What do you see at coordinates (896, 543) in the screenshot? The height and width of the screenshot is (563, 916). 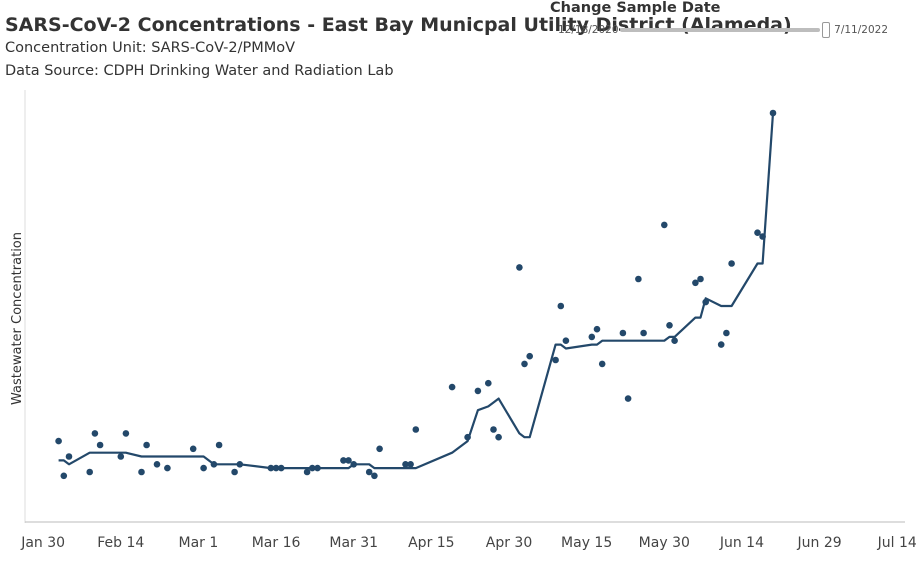 I see `x-tick-label: Jul 14` at bounding box center [896, 543].